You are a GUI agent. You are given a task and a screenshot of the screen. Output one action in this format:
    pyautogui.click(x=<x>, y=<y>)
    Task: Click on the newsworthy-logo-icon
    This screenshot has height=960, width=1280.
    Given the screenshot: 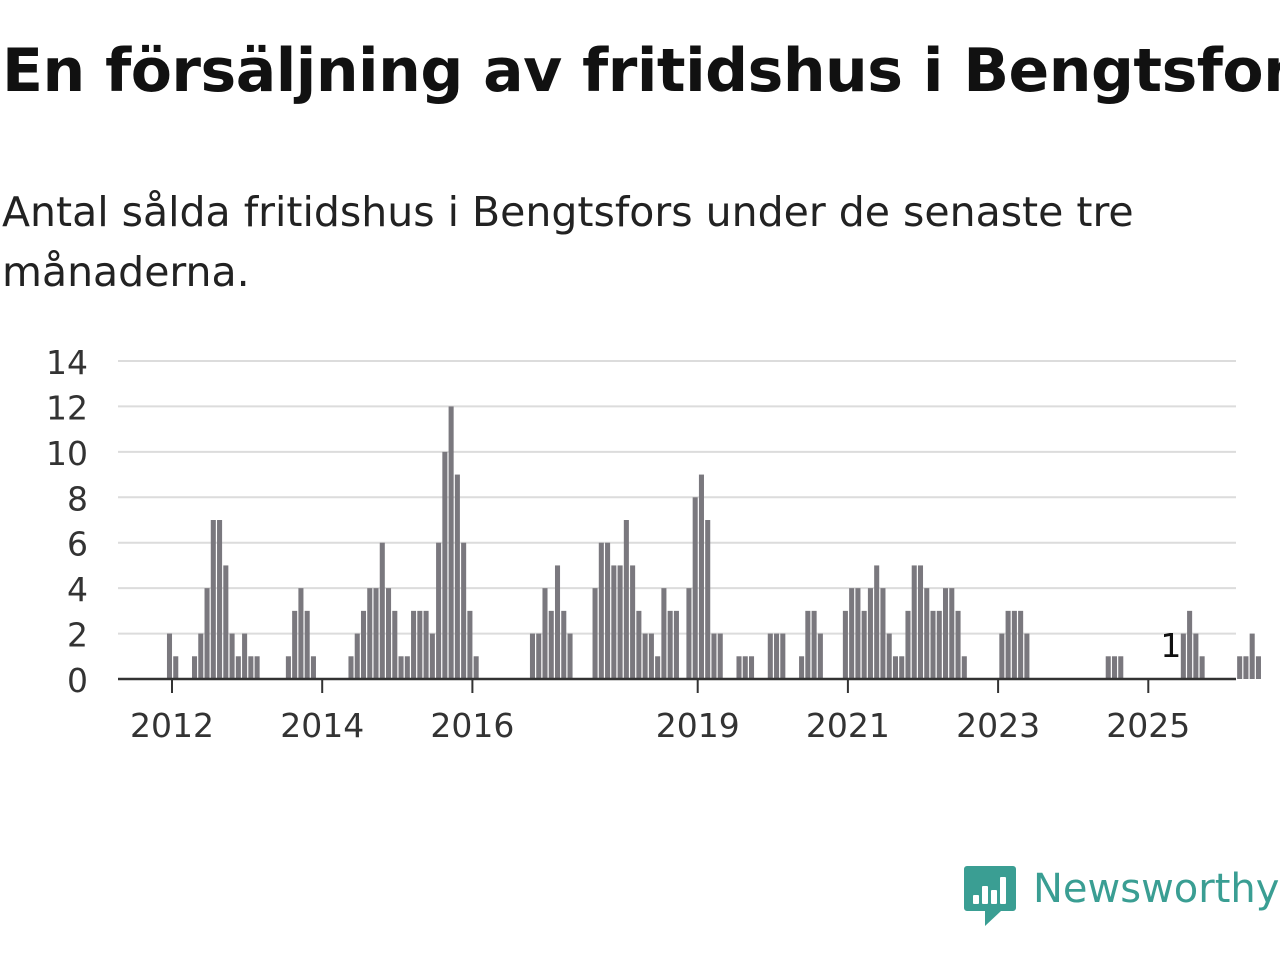 What is the action you would take?
    pyautogui.click(x=990, y=896)
    